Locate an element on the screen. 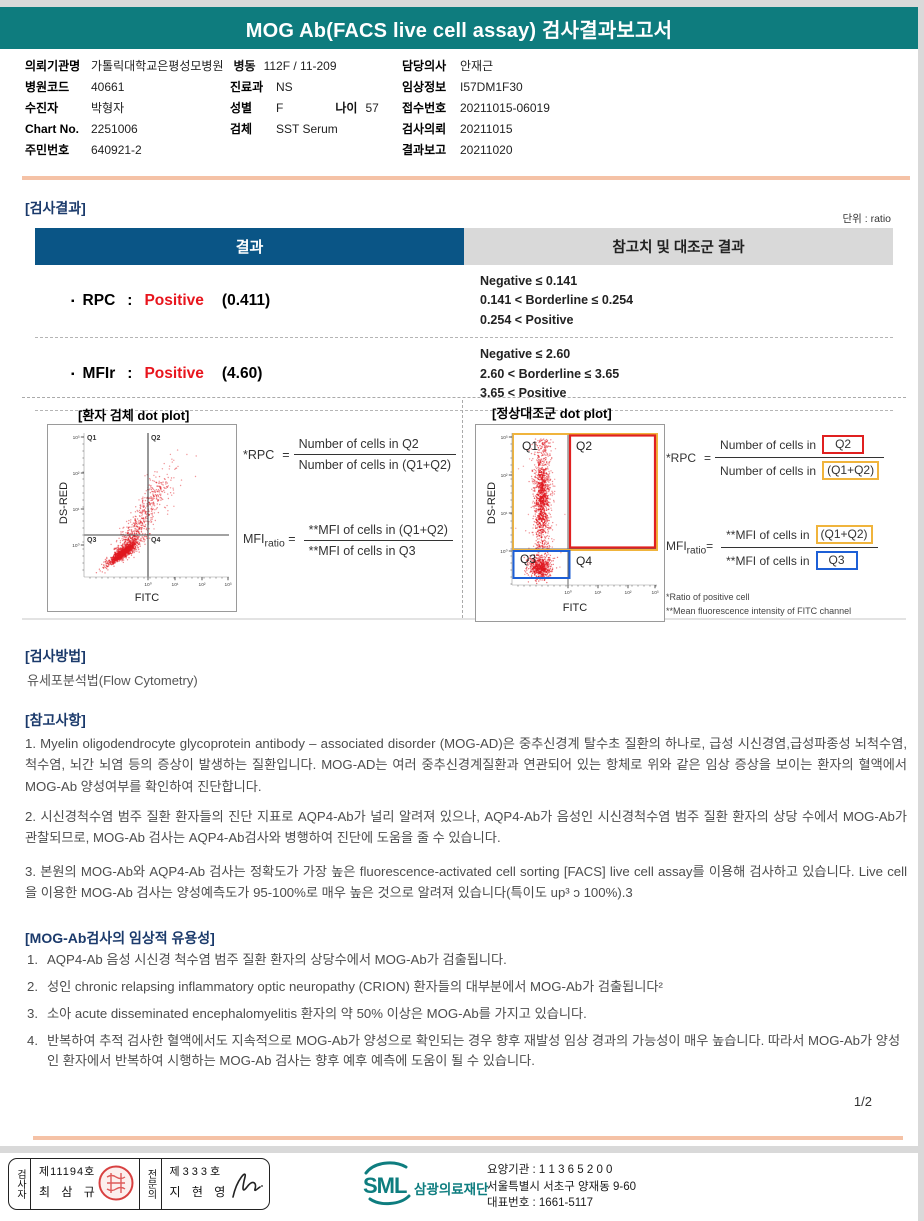 The height and width of the screenshot is (1221, 924). specialist-name: 지 현 영 is located at coordinates (199, 1192).